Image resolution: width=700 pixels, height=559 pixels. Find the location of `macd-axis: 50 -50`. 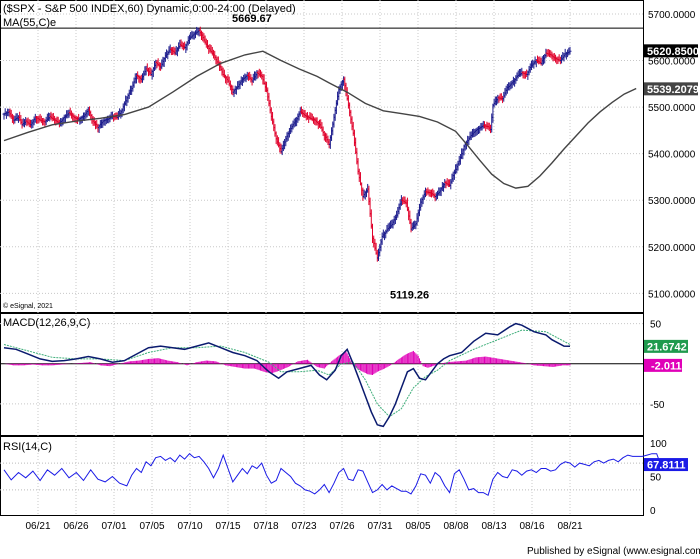

macd-axis: 50 -50 is located at coordinates (657, 365).